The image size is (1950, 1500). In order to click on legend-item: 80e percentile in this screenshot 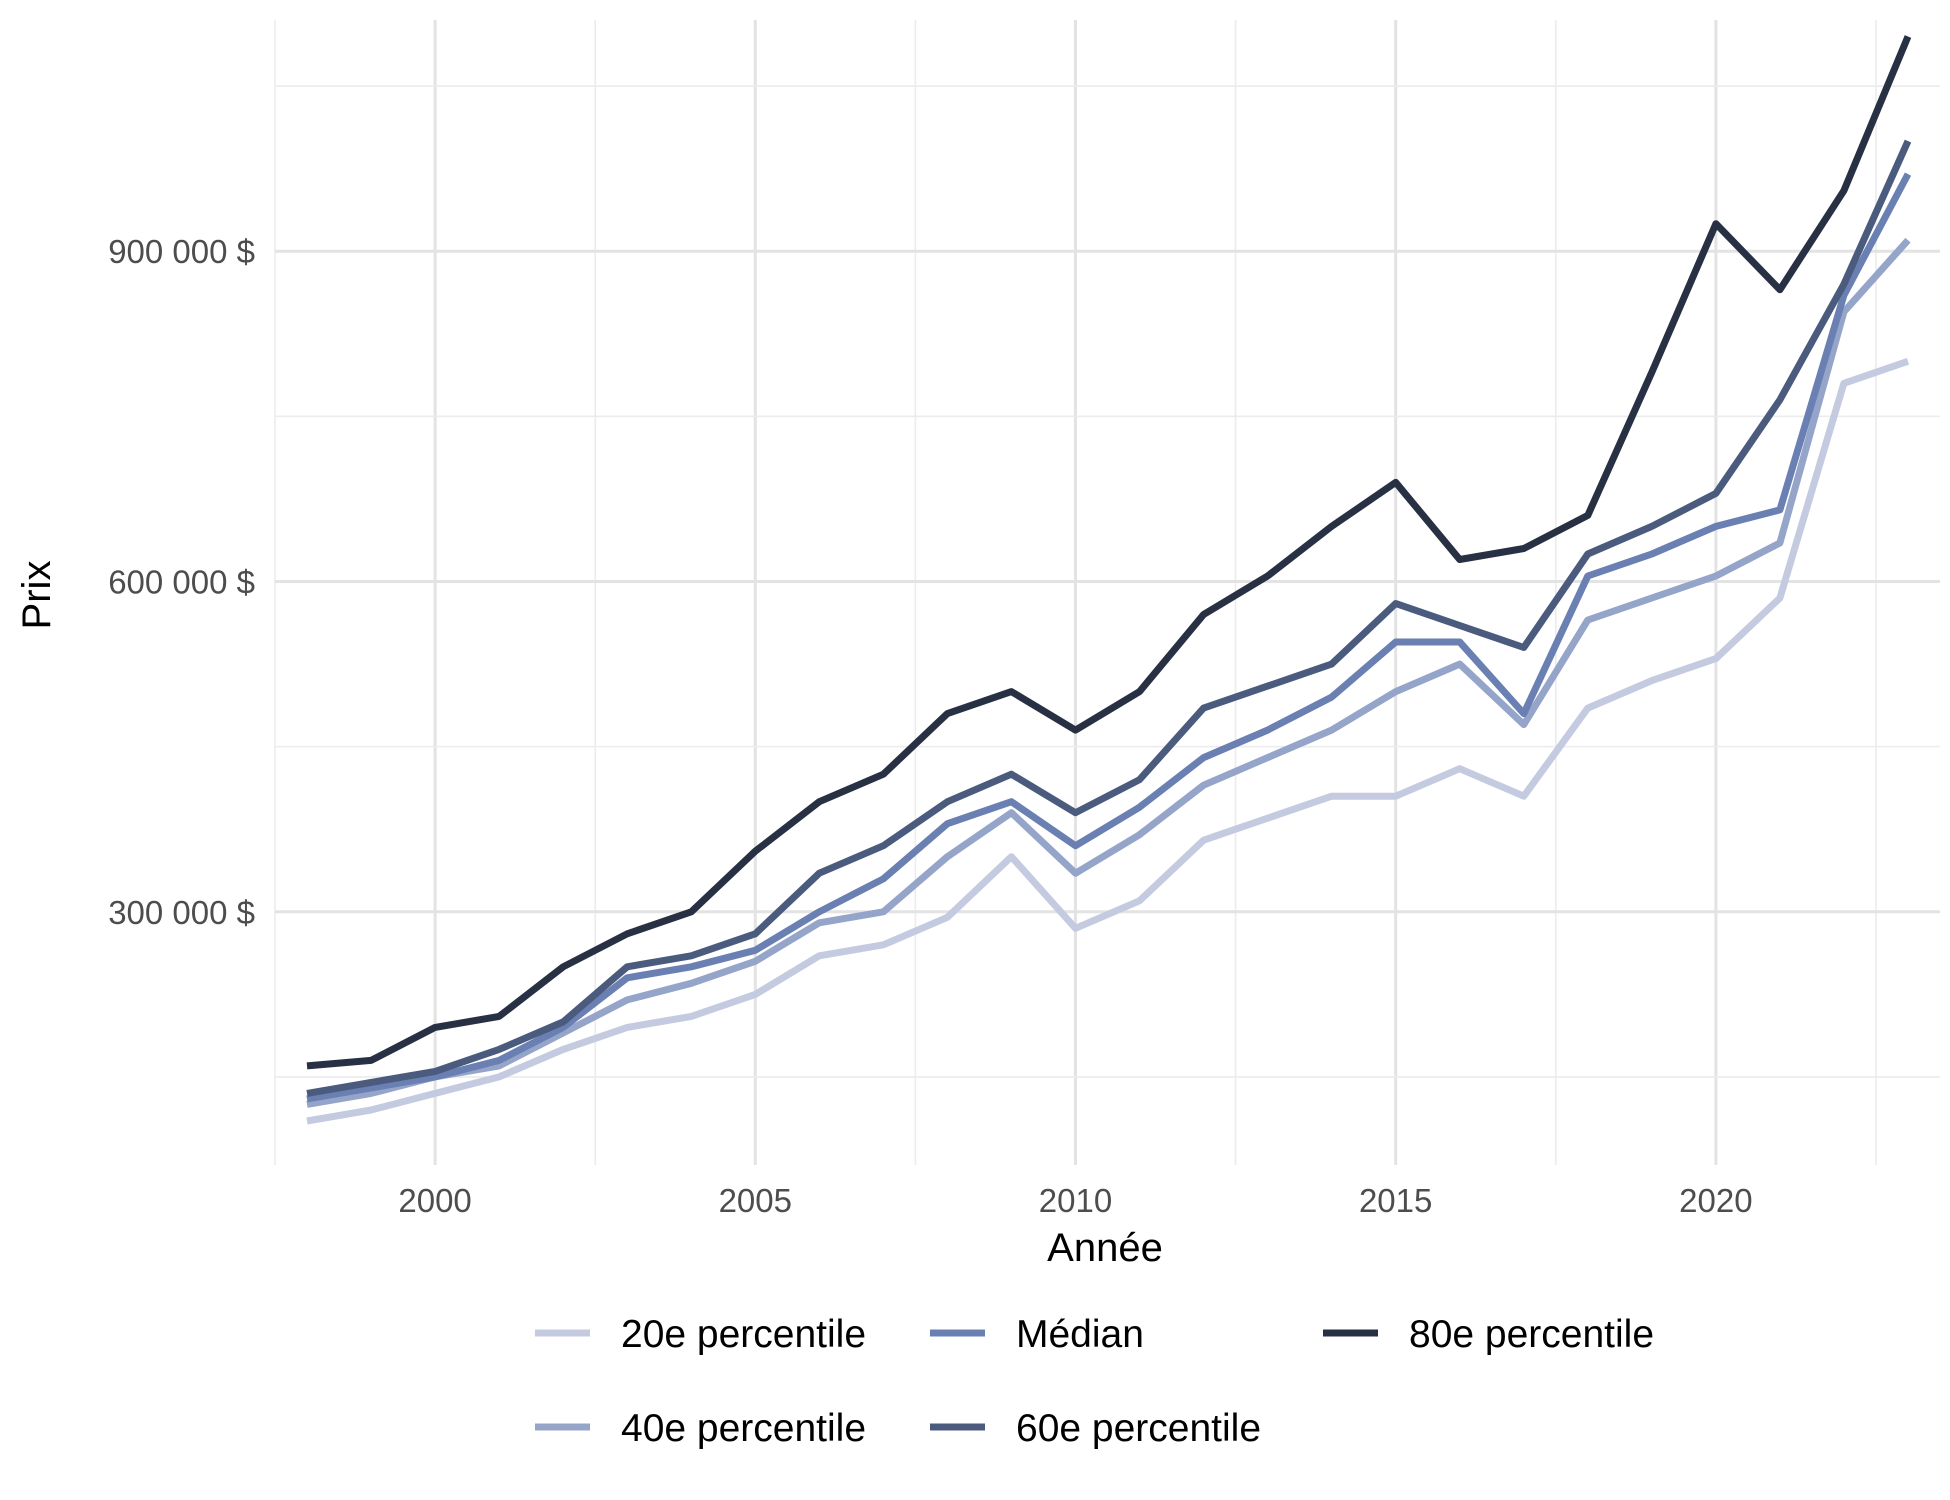, I will do `click(1488, 1334)`.